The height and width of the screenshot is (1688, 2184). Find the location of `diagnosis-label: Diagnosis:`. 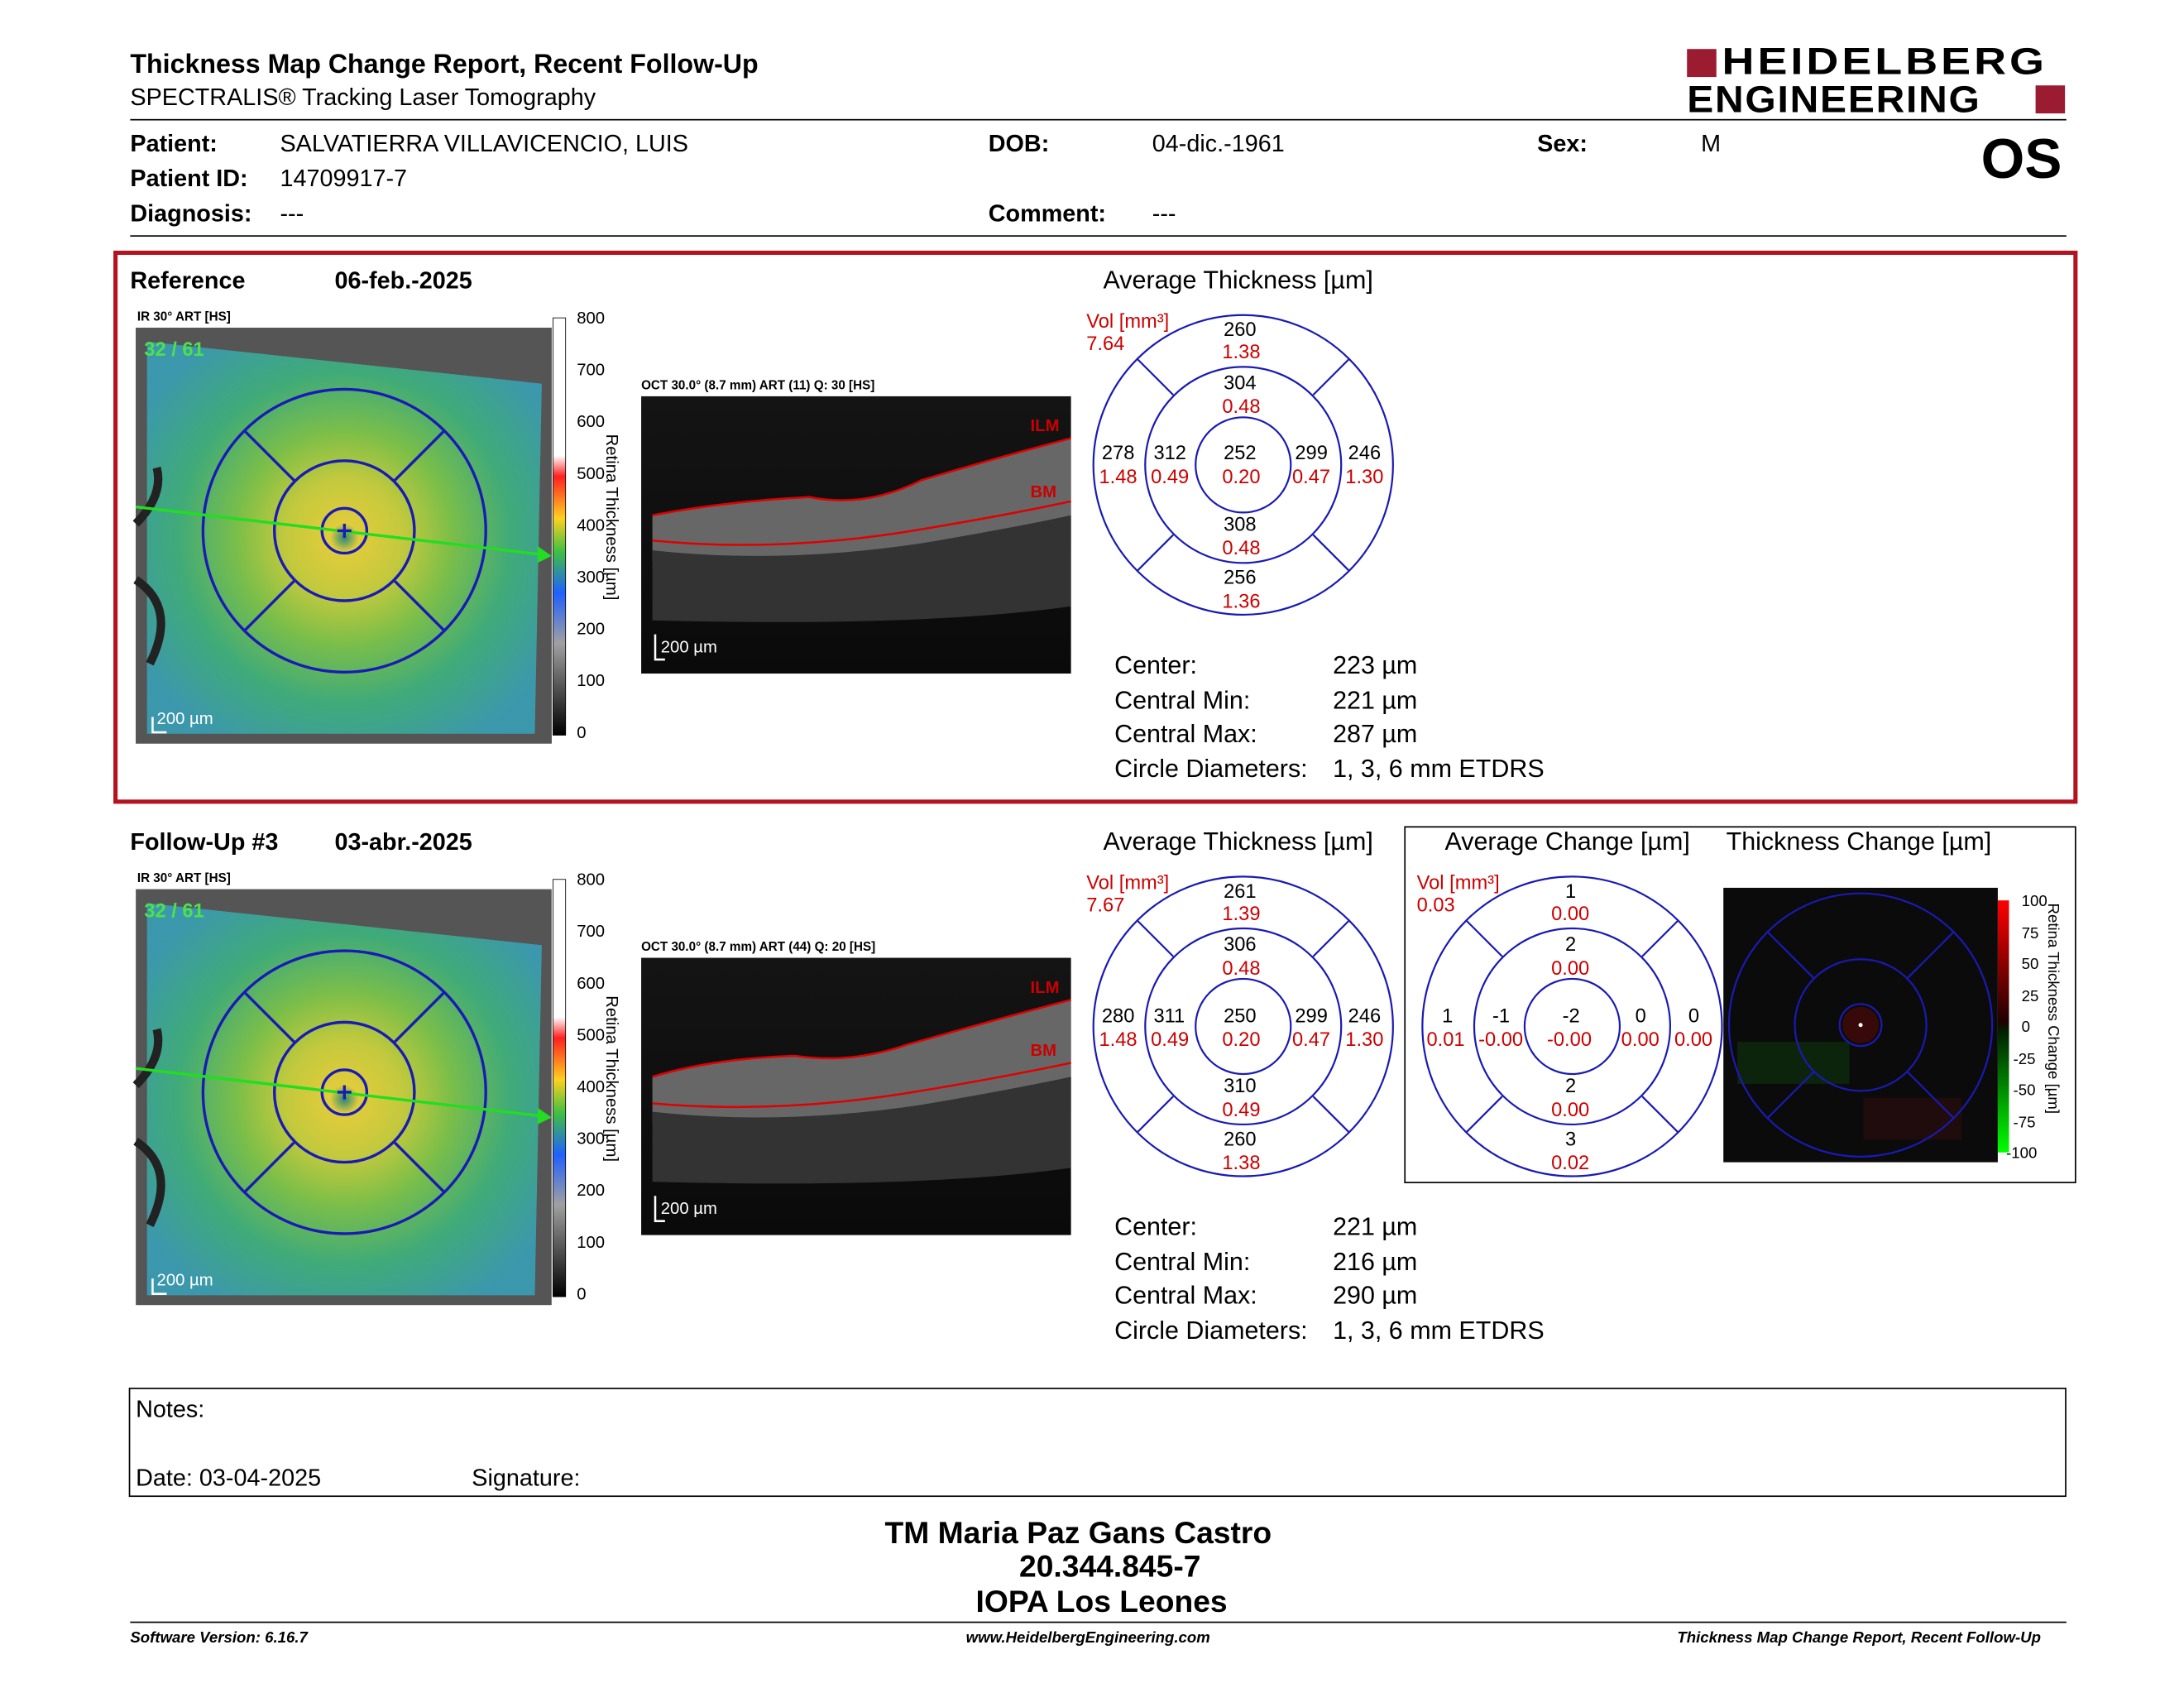

diagnosis-label: Diagnosis: is located at coordinates (191, 213).